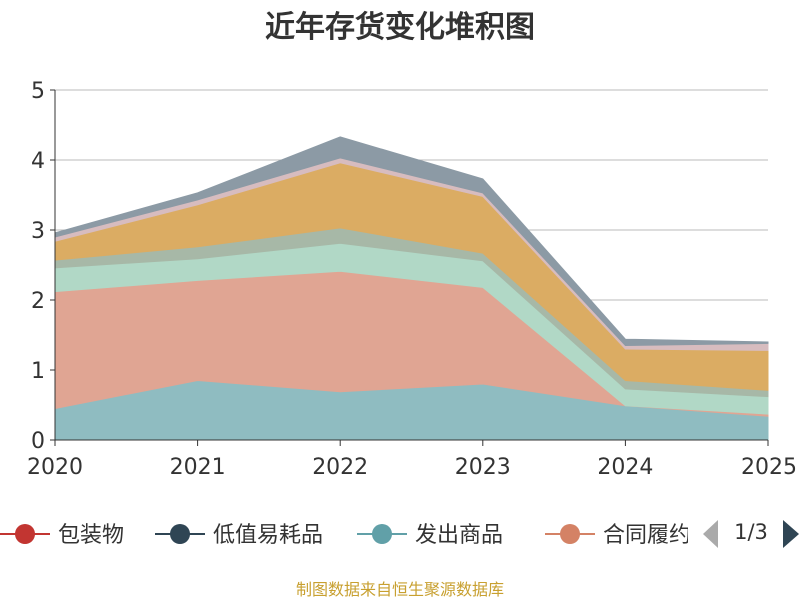 The height and width of the screenshot is (600, 800). I want to click on legend-item: 包装物, so click(62, 535).